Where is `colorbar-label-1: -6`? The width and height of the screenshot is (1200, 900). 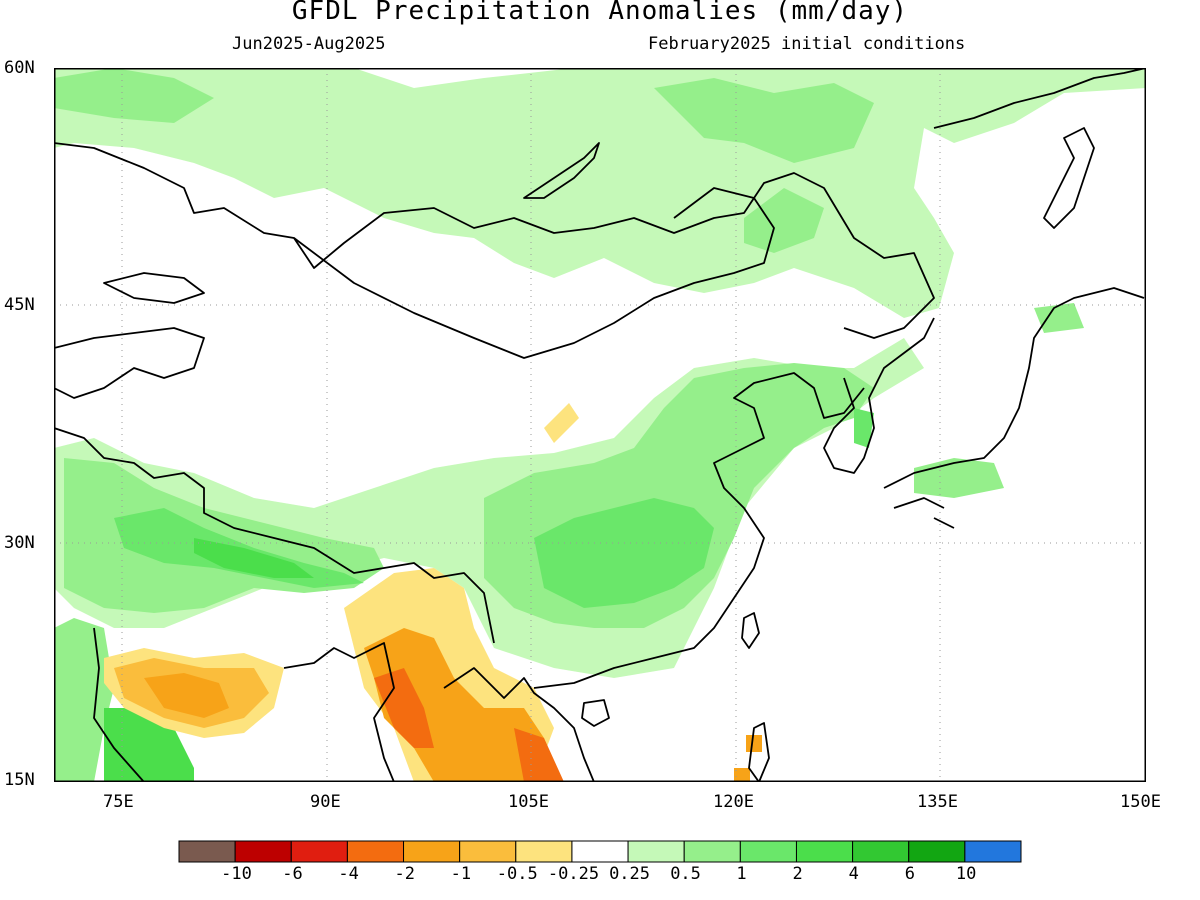
colorbar-label-1: -6 is located at coordinates (292, 874).